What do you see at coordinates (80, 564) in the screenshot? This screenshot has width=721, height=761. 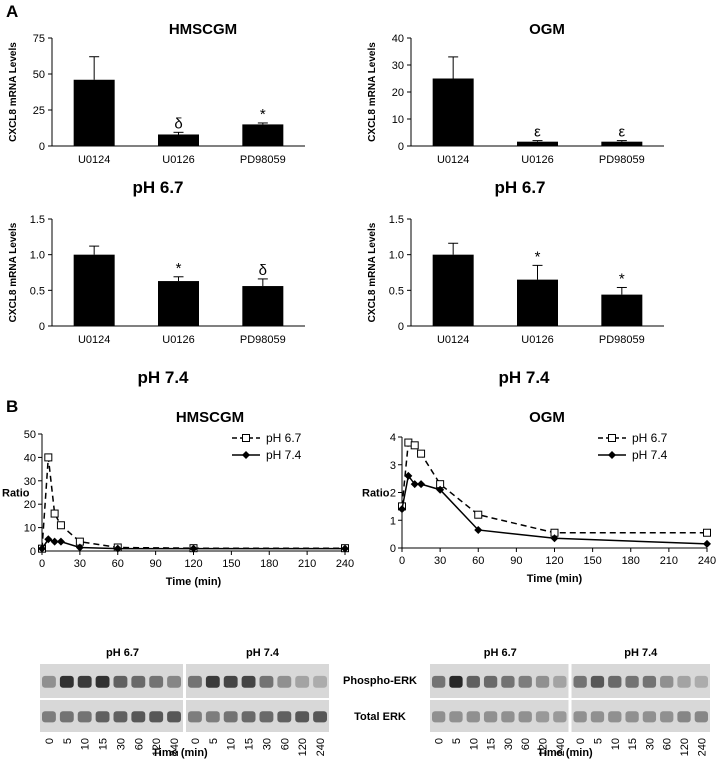 I see `x-tick-label: 30` at bounding box center [80, 564].